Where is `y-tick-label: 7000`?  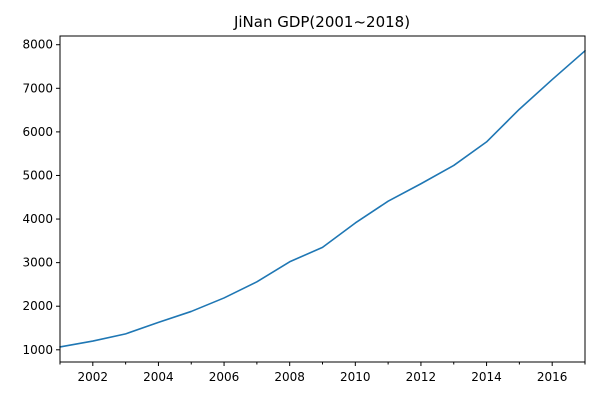 y-tick-label: 7000 is located at coordinates (37, 88).